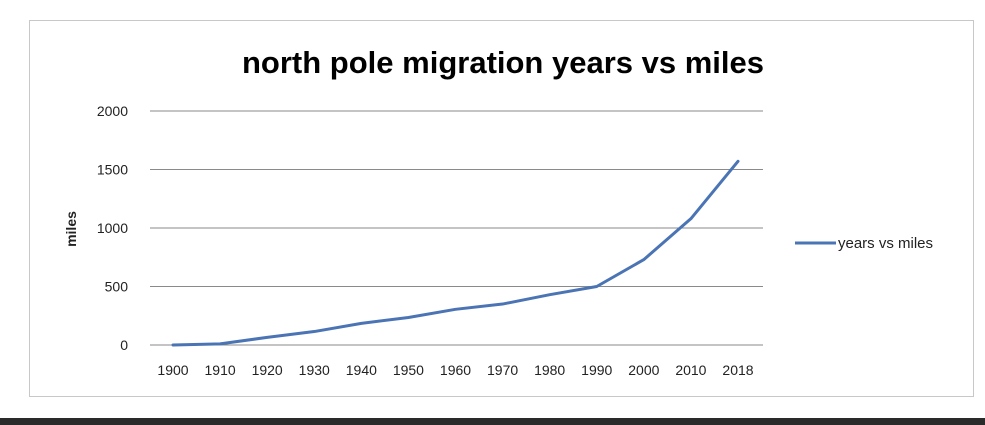  Describe the element at coordinates (267, 370) in the screenshot. I see `x-tick-label: 1920` at that location.